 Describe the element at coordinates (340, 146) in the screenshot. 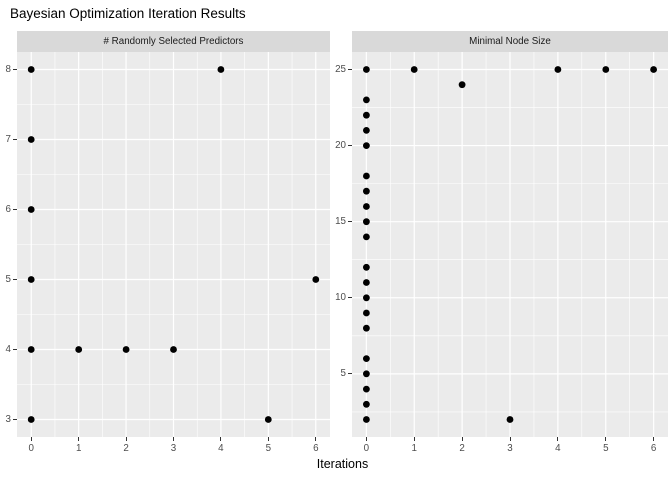

I see `y-tick-label: 20` at that location.